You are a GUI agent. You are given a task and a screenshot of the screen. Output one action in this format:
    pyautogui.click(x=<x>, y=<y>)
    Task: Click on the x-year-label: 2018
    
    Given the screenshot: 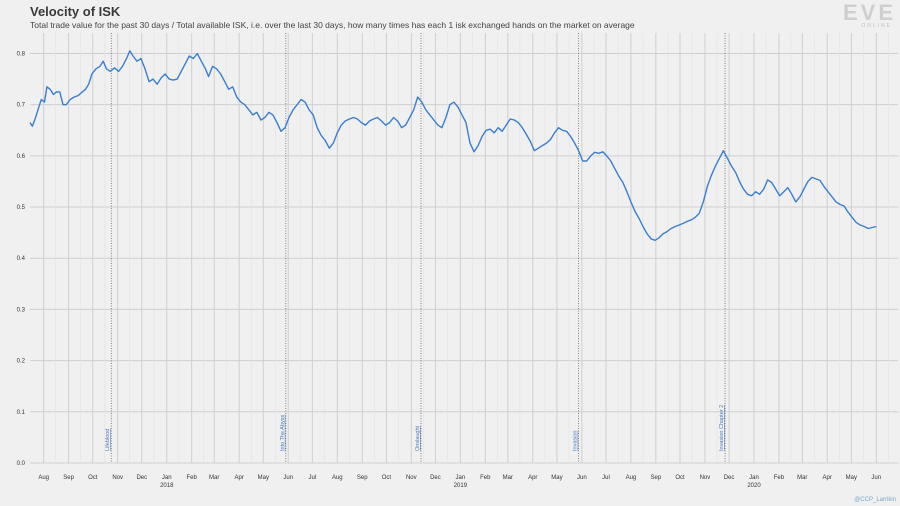 What is the action you would take?
    pyautogui.click(x=167, y=486)
    